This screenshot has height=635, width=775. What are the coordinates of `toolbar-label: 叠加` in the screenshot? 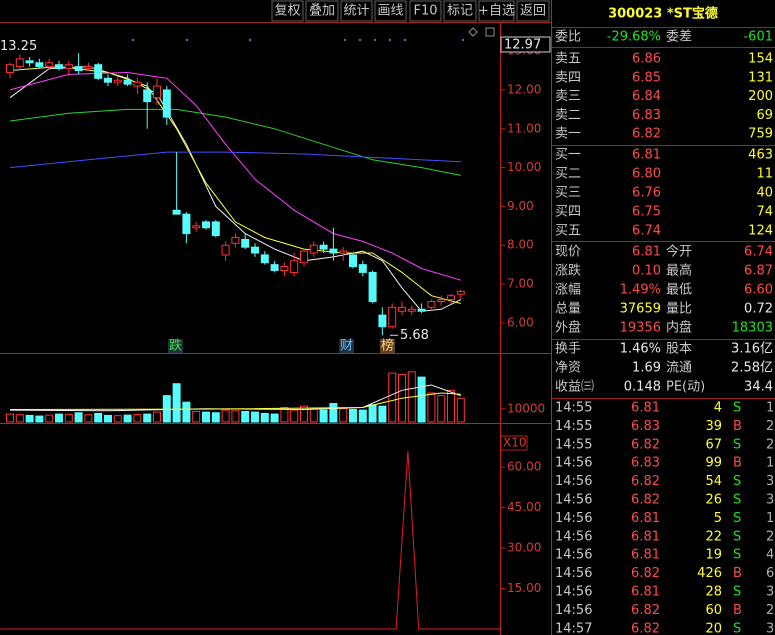 It's located at (322, 11).